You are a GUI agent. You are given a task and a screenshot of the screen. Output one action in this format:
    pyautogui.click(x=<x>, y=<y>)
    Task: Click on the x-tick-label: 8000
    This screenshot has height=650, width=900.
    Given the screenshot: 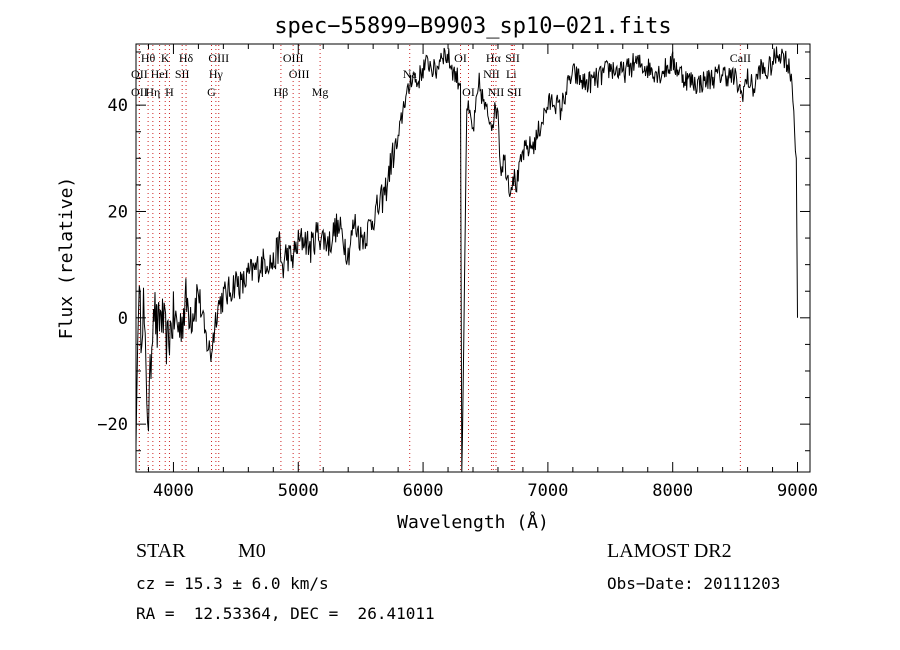 What is the action you would take?
    pyautogui.click(x=672, y=491)
    